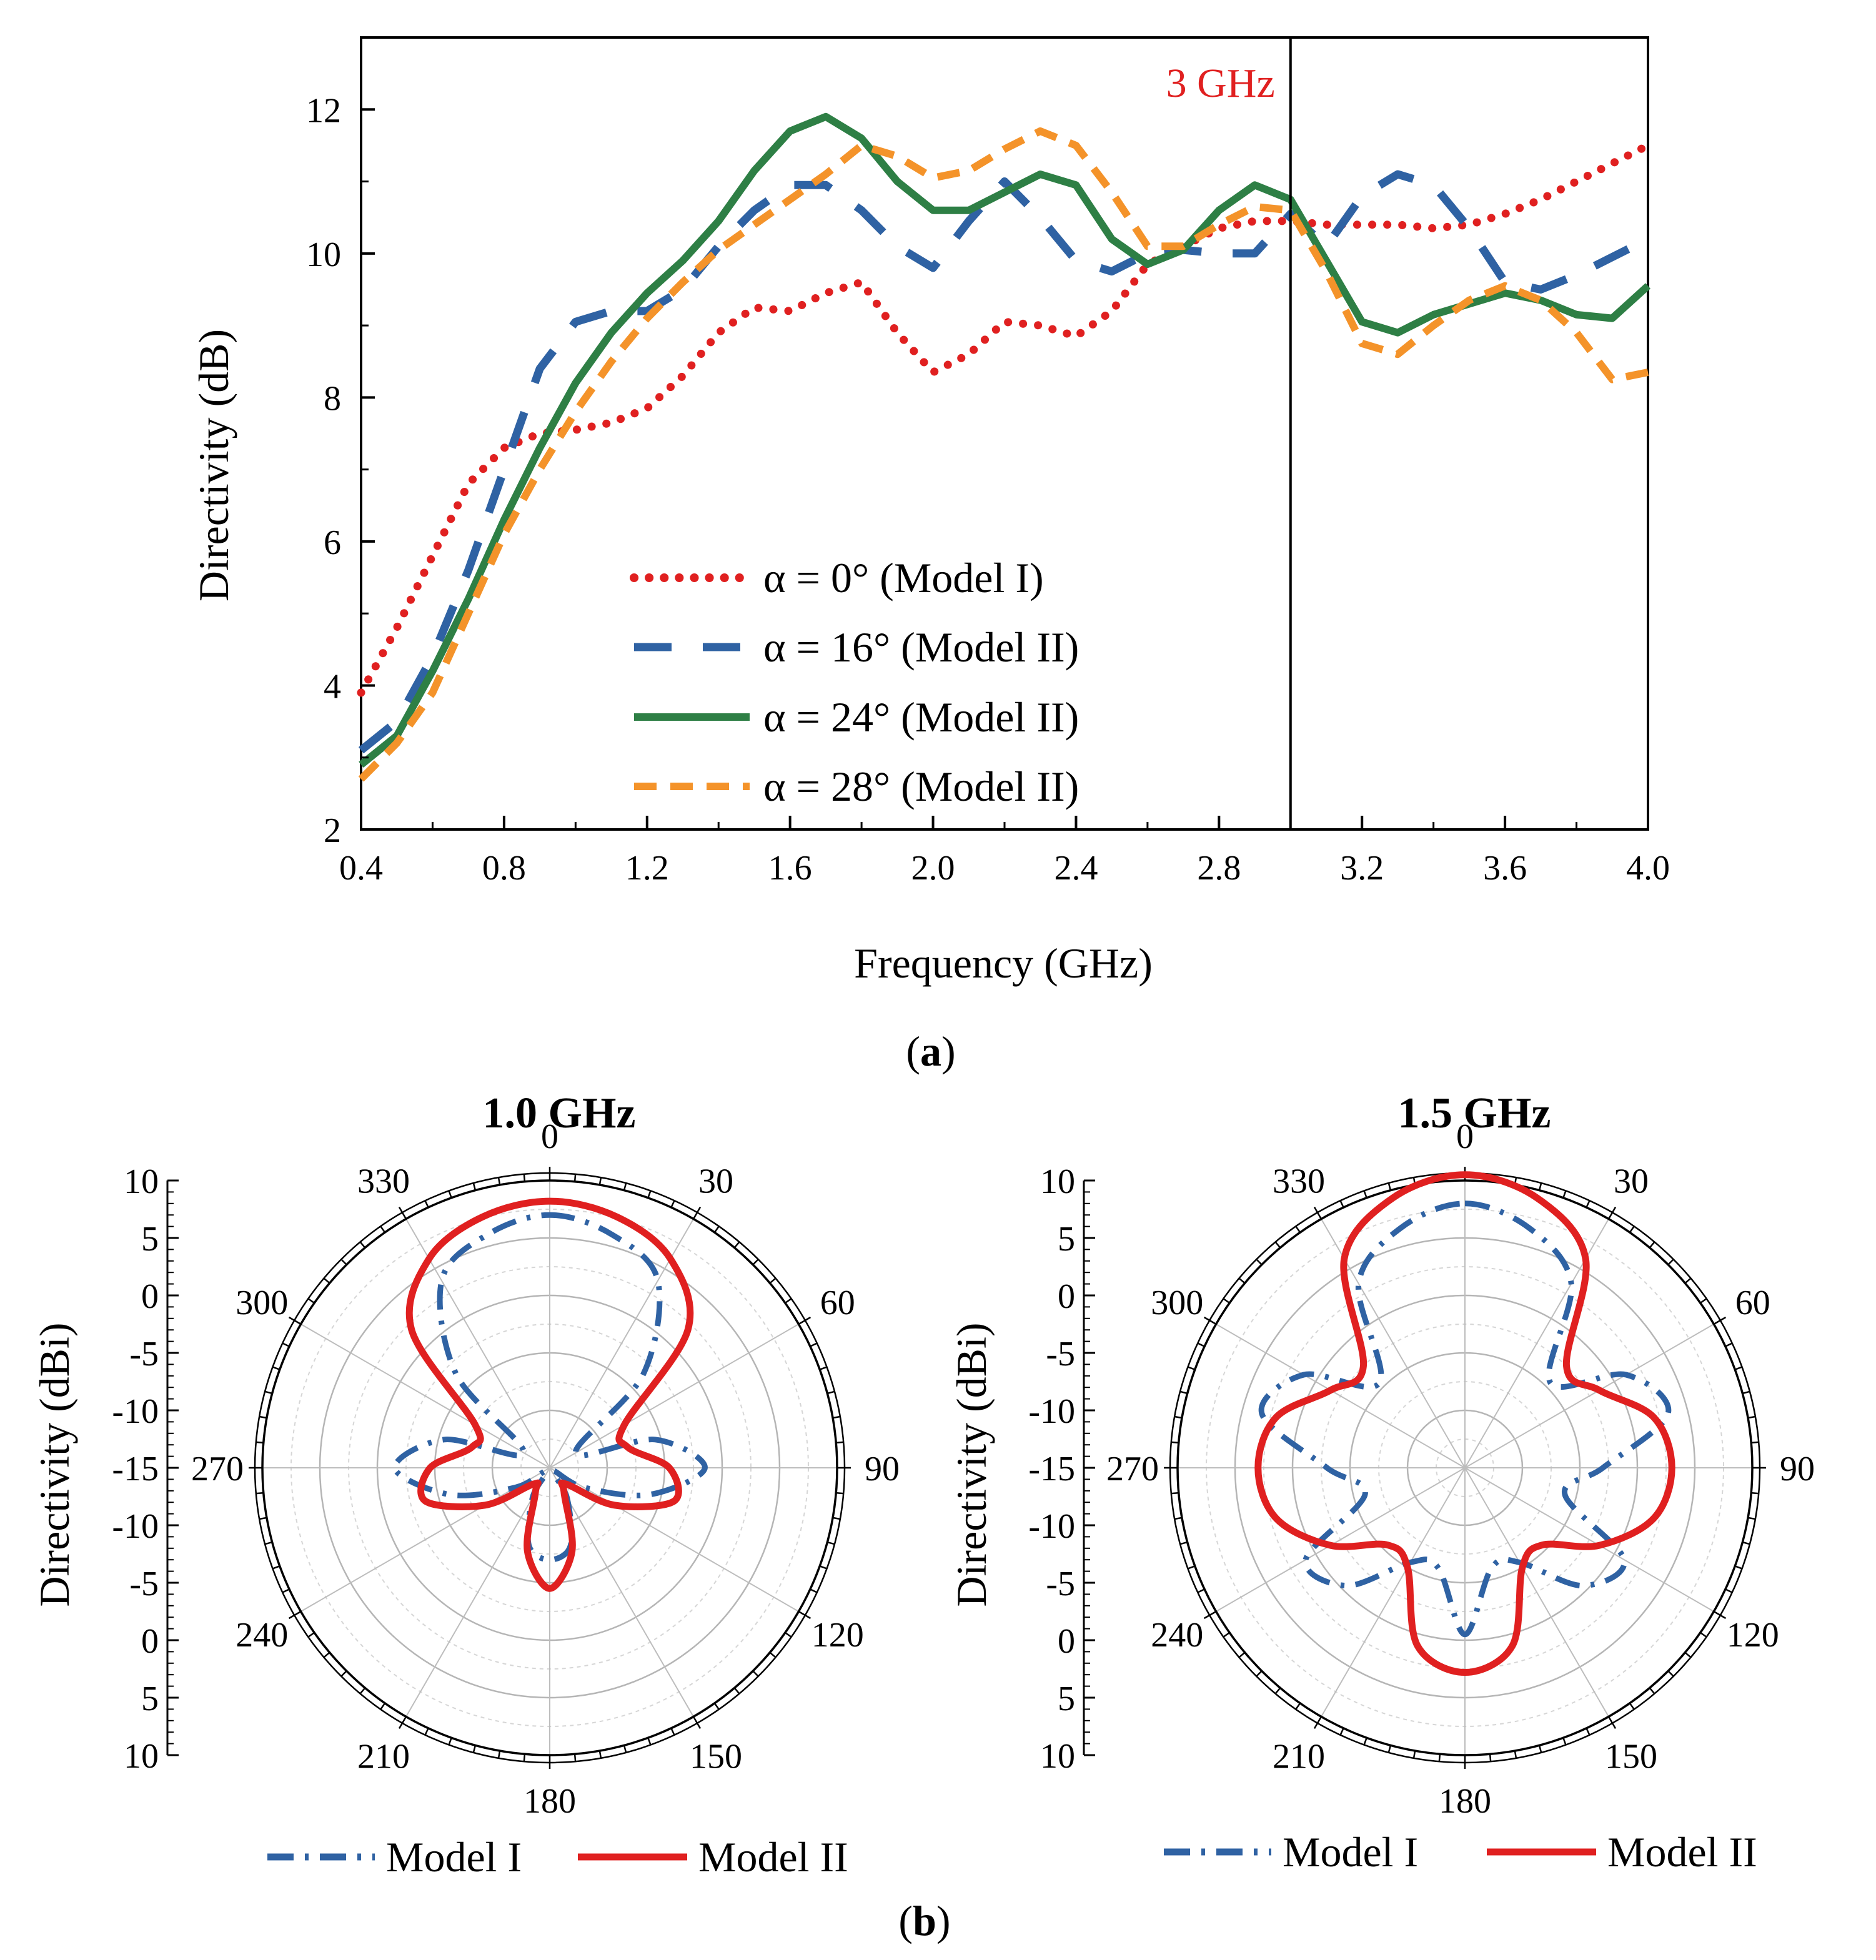 The image size is (1876, 1960). Describe the element at coordinates (1003, 963) in the screenshot. I see `plot-a-xlabel: Frequency (GHz)` at that location.